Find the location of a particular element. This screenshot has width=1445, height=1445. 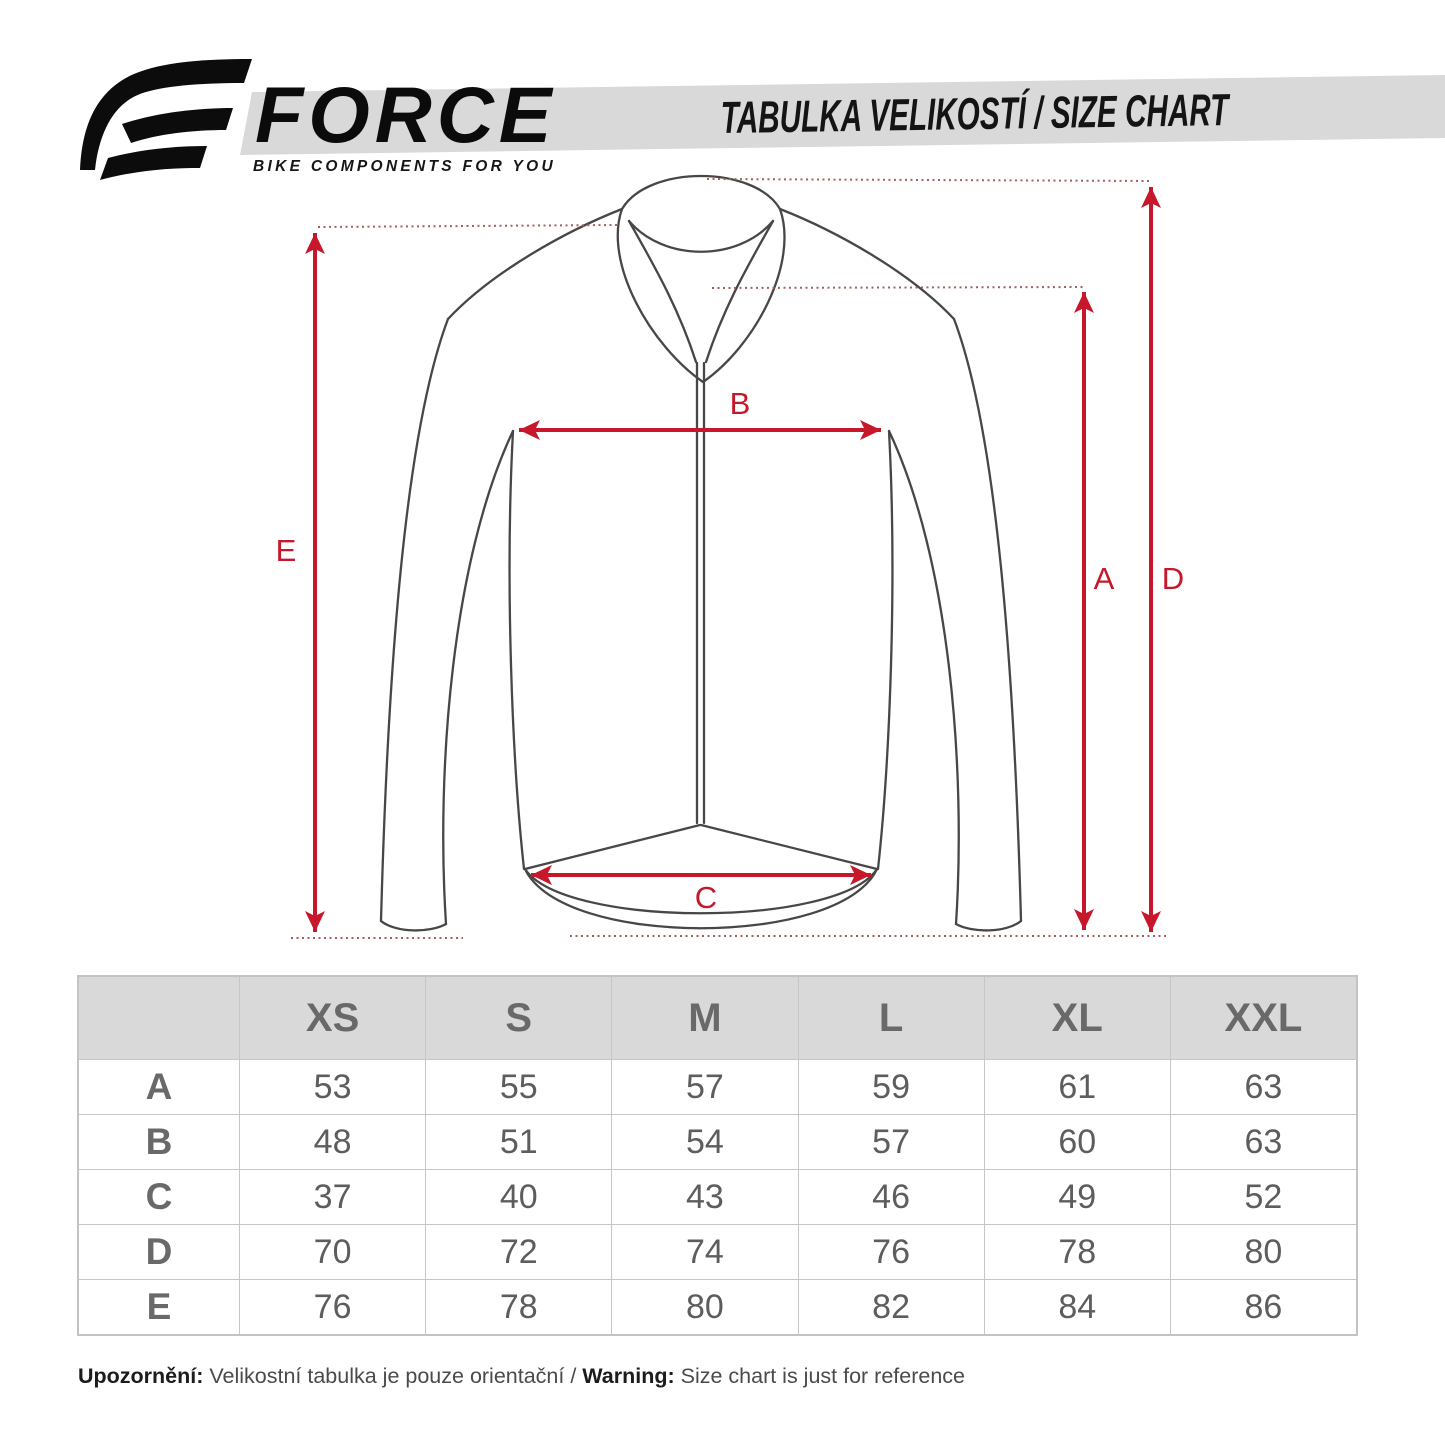

size-value-cell: 52 is located at coordinates (1262, 1196).